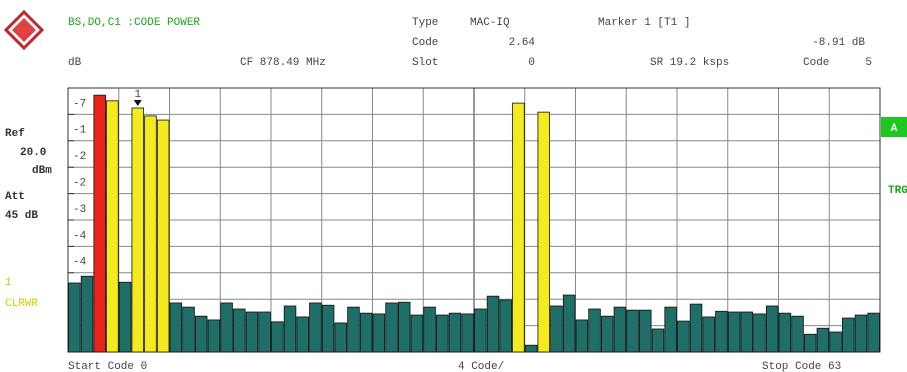 This screenshot has width=907, height=372. I want to click on label: Marker 1 [T1 ], so click(644, 23).